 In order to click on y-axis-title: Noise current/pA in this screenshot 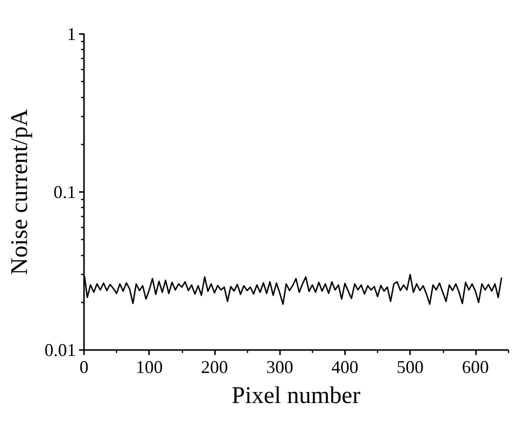, I will do `click(20, 191)`.